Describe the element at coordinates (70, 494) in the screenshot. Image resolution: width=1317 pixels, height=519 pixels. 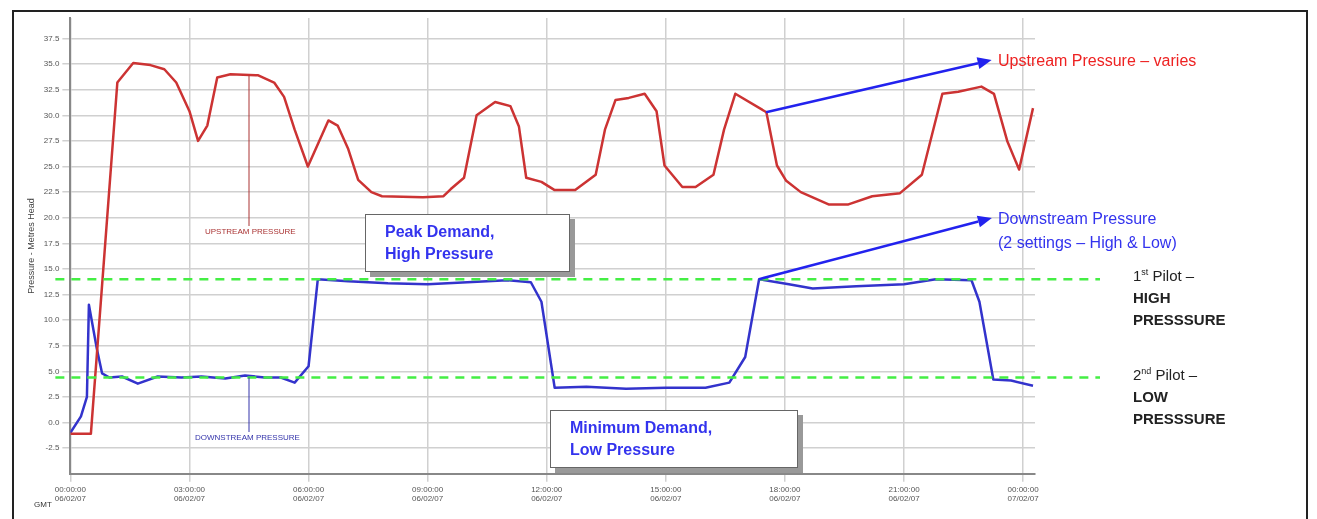
I see `x-tick-label: 00:00:00 06/02/07` at that location.